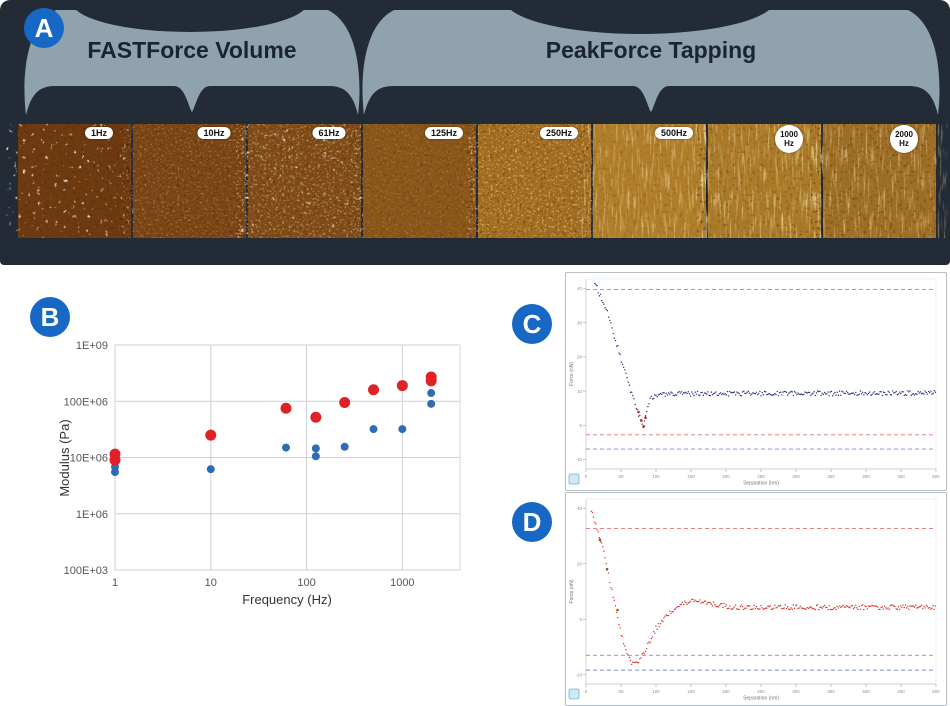  Describe the element at coordinates (190, 16) in the screenshot. I see `cropped-text-mass-left` at that location.